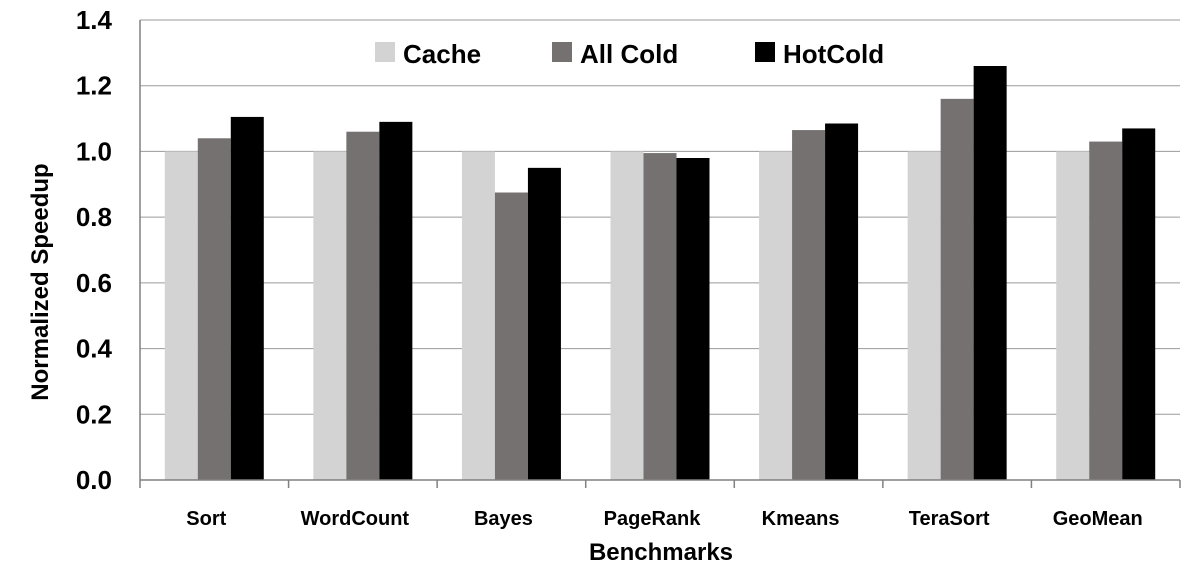  Describe the element at coordinates (247, 298) in the screenshot. I see `bar-hotcold-sort` at that location.